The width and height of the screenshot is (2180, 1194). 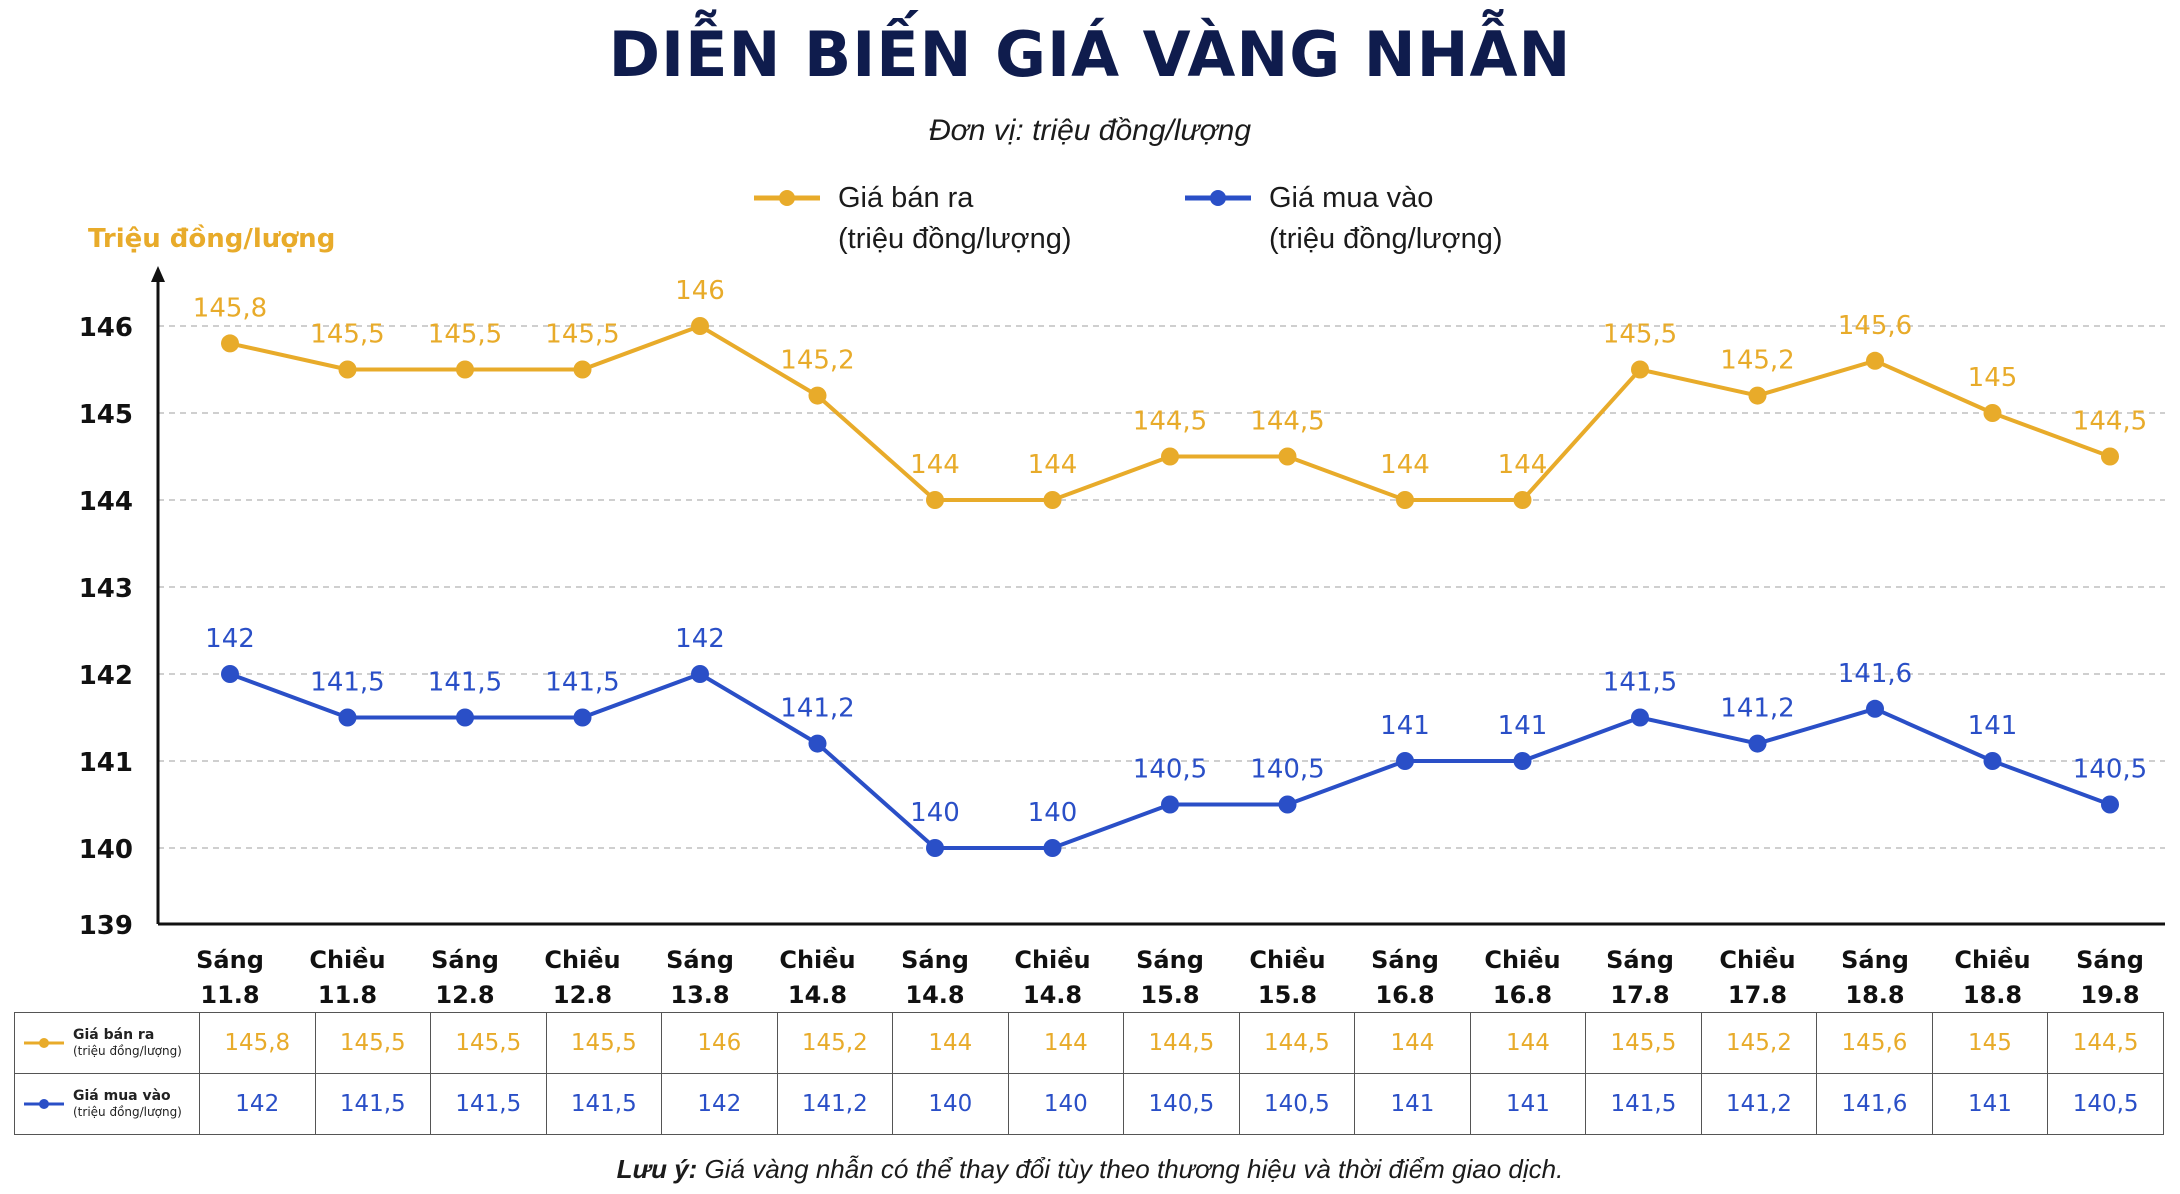 What do you see at coordinates (1990, 1104) in the screenshot?
I see `table-cell: 141` at bounding box center [1990, 1104].